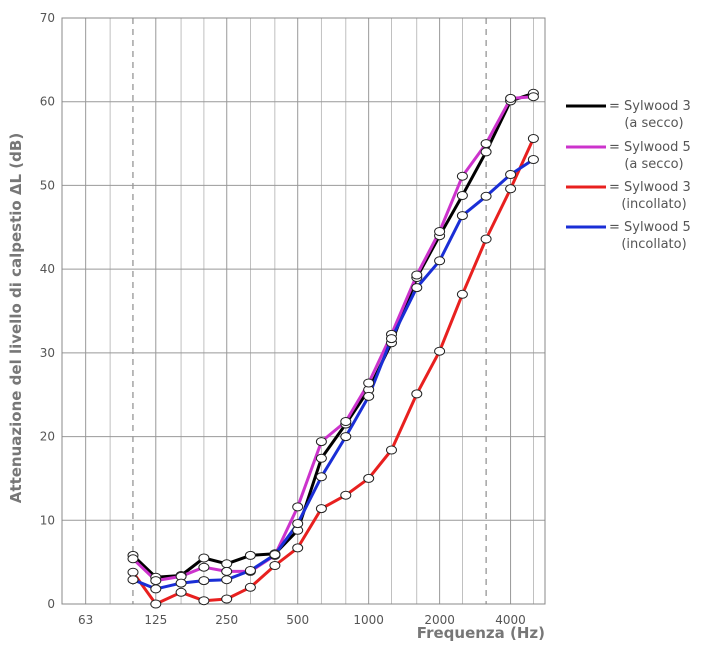 The width and height of the screenshot is (703, 647). I want to click on legend-entry-1-detail: (a secco), so click(653, 123).